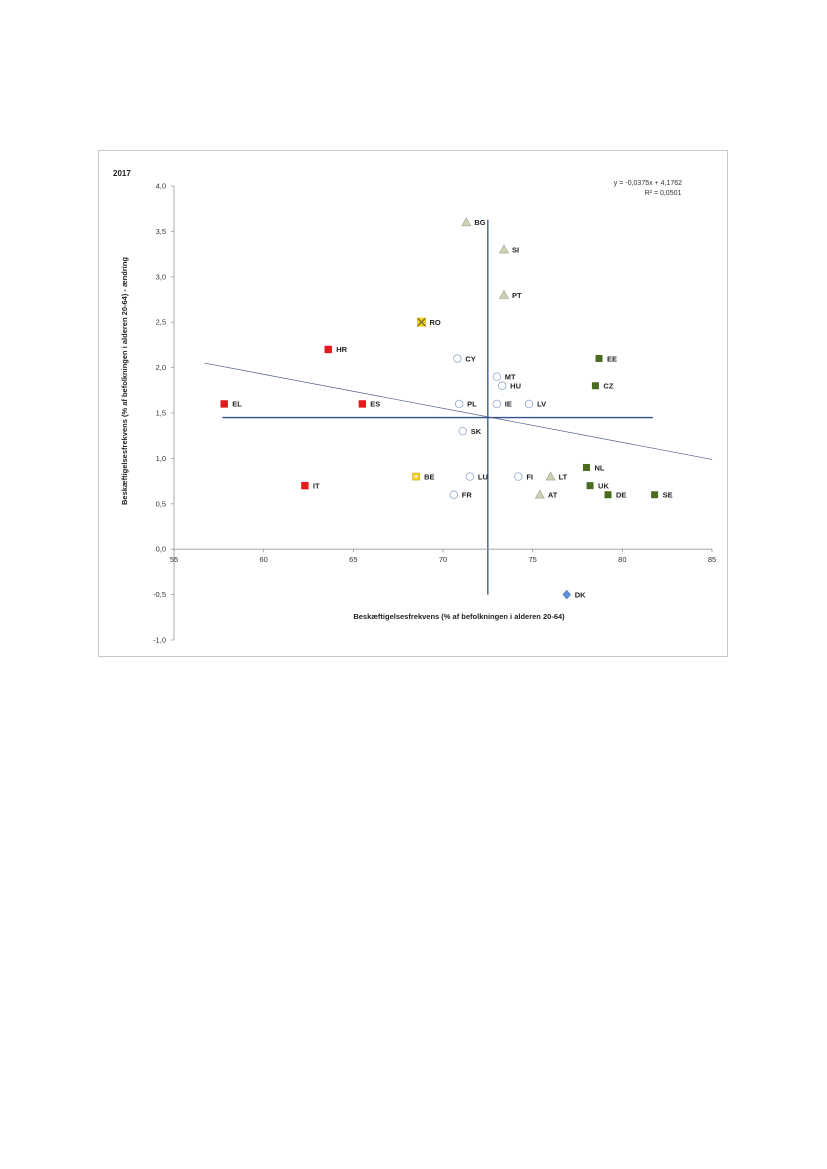 The width and height of the screenshot is (827, 1169). I want to click on point-se-marker, so click(655, 495).